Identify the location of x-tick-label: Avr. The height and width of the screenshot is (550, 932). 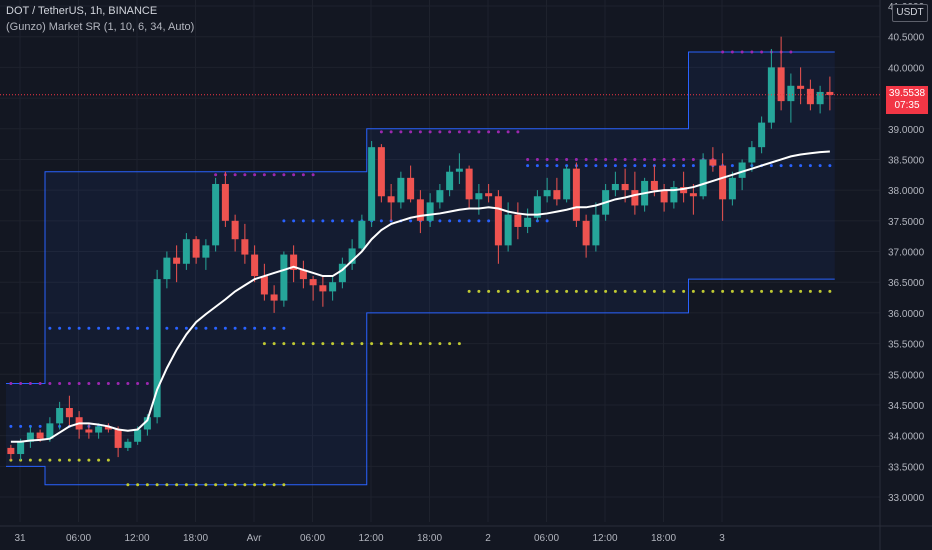
(254, 538).